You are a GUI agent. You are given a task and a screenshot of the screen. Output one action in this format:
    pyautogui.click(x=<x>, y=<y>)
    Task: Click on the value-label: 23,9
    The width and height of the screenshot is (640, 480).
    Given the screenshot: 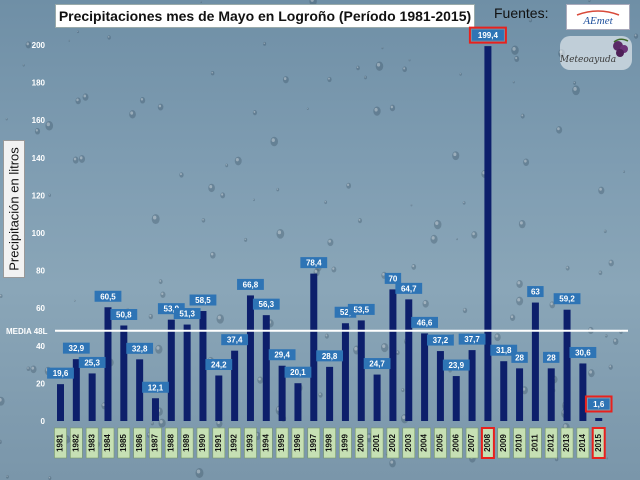 What is the action you would take?
    pyautogui.click(x=456, y=365)
    